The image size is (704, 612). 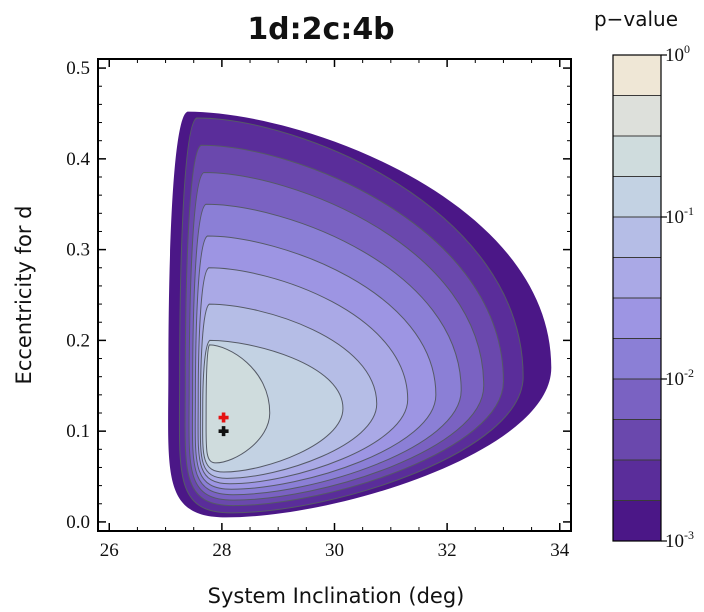 I want to click on colorbar-frame, so click(x=637, y=298).